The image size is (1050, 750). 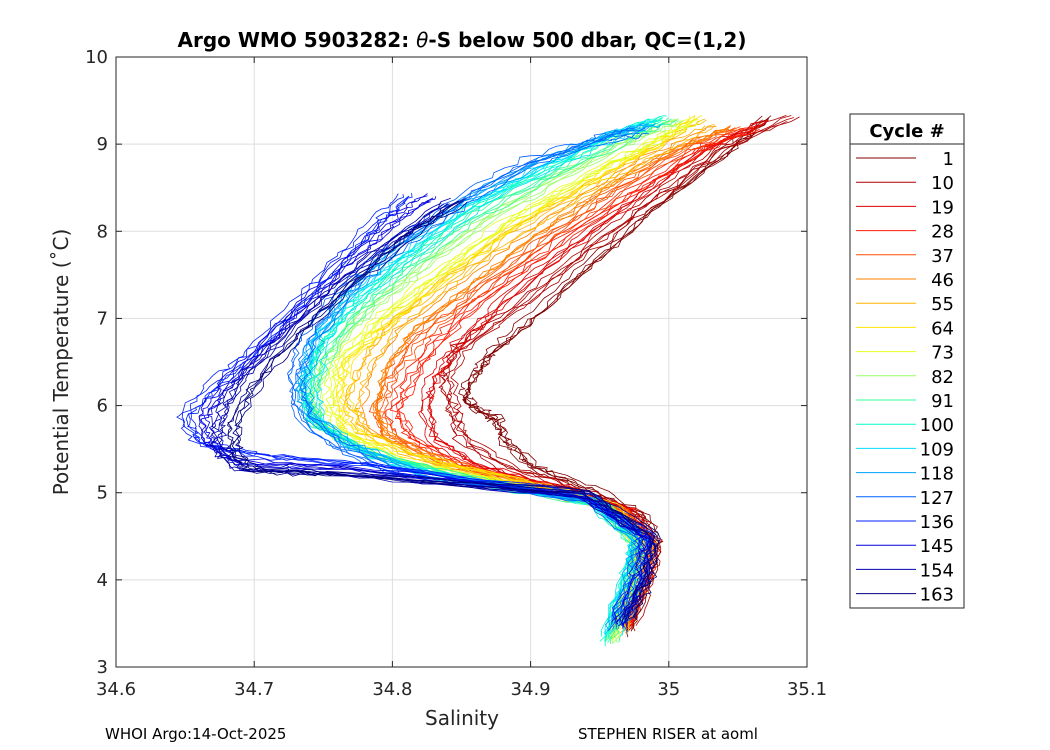 I want to click on x-tick-label: 34.8, so click(x=392, y=689).